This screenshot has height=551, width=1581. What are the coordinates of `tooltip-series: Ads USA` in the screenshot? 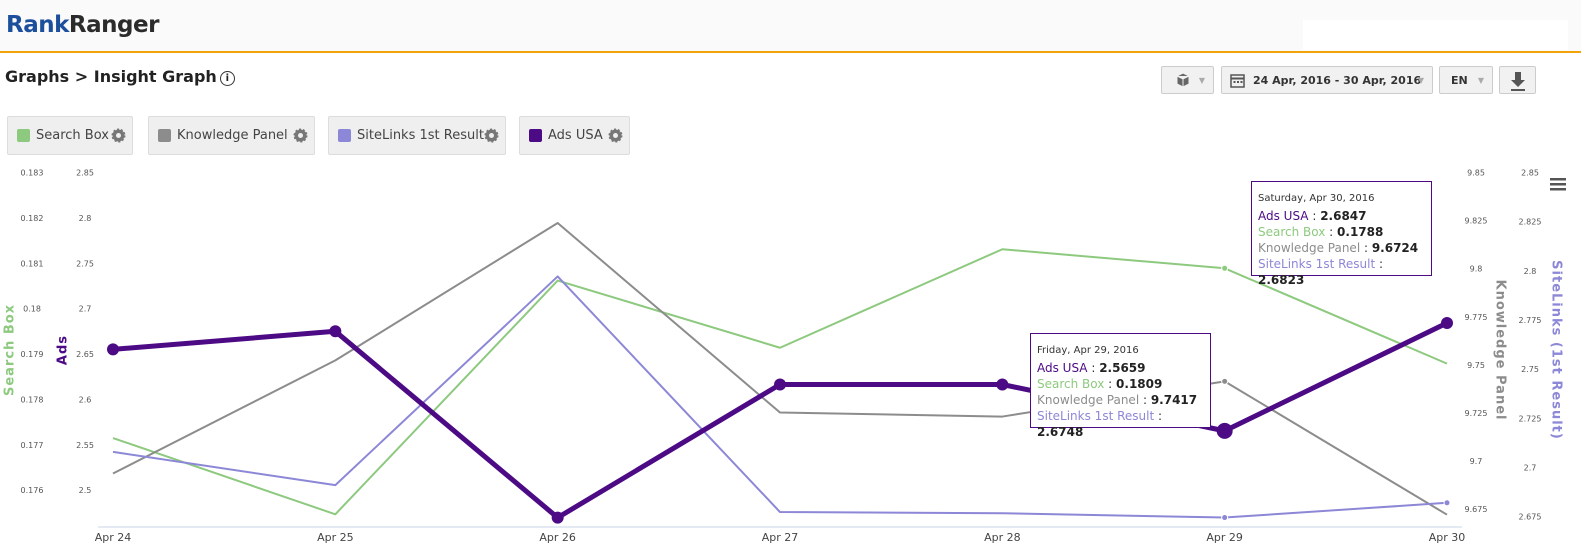 It's located at (1068, 368).